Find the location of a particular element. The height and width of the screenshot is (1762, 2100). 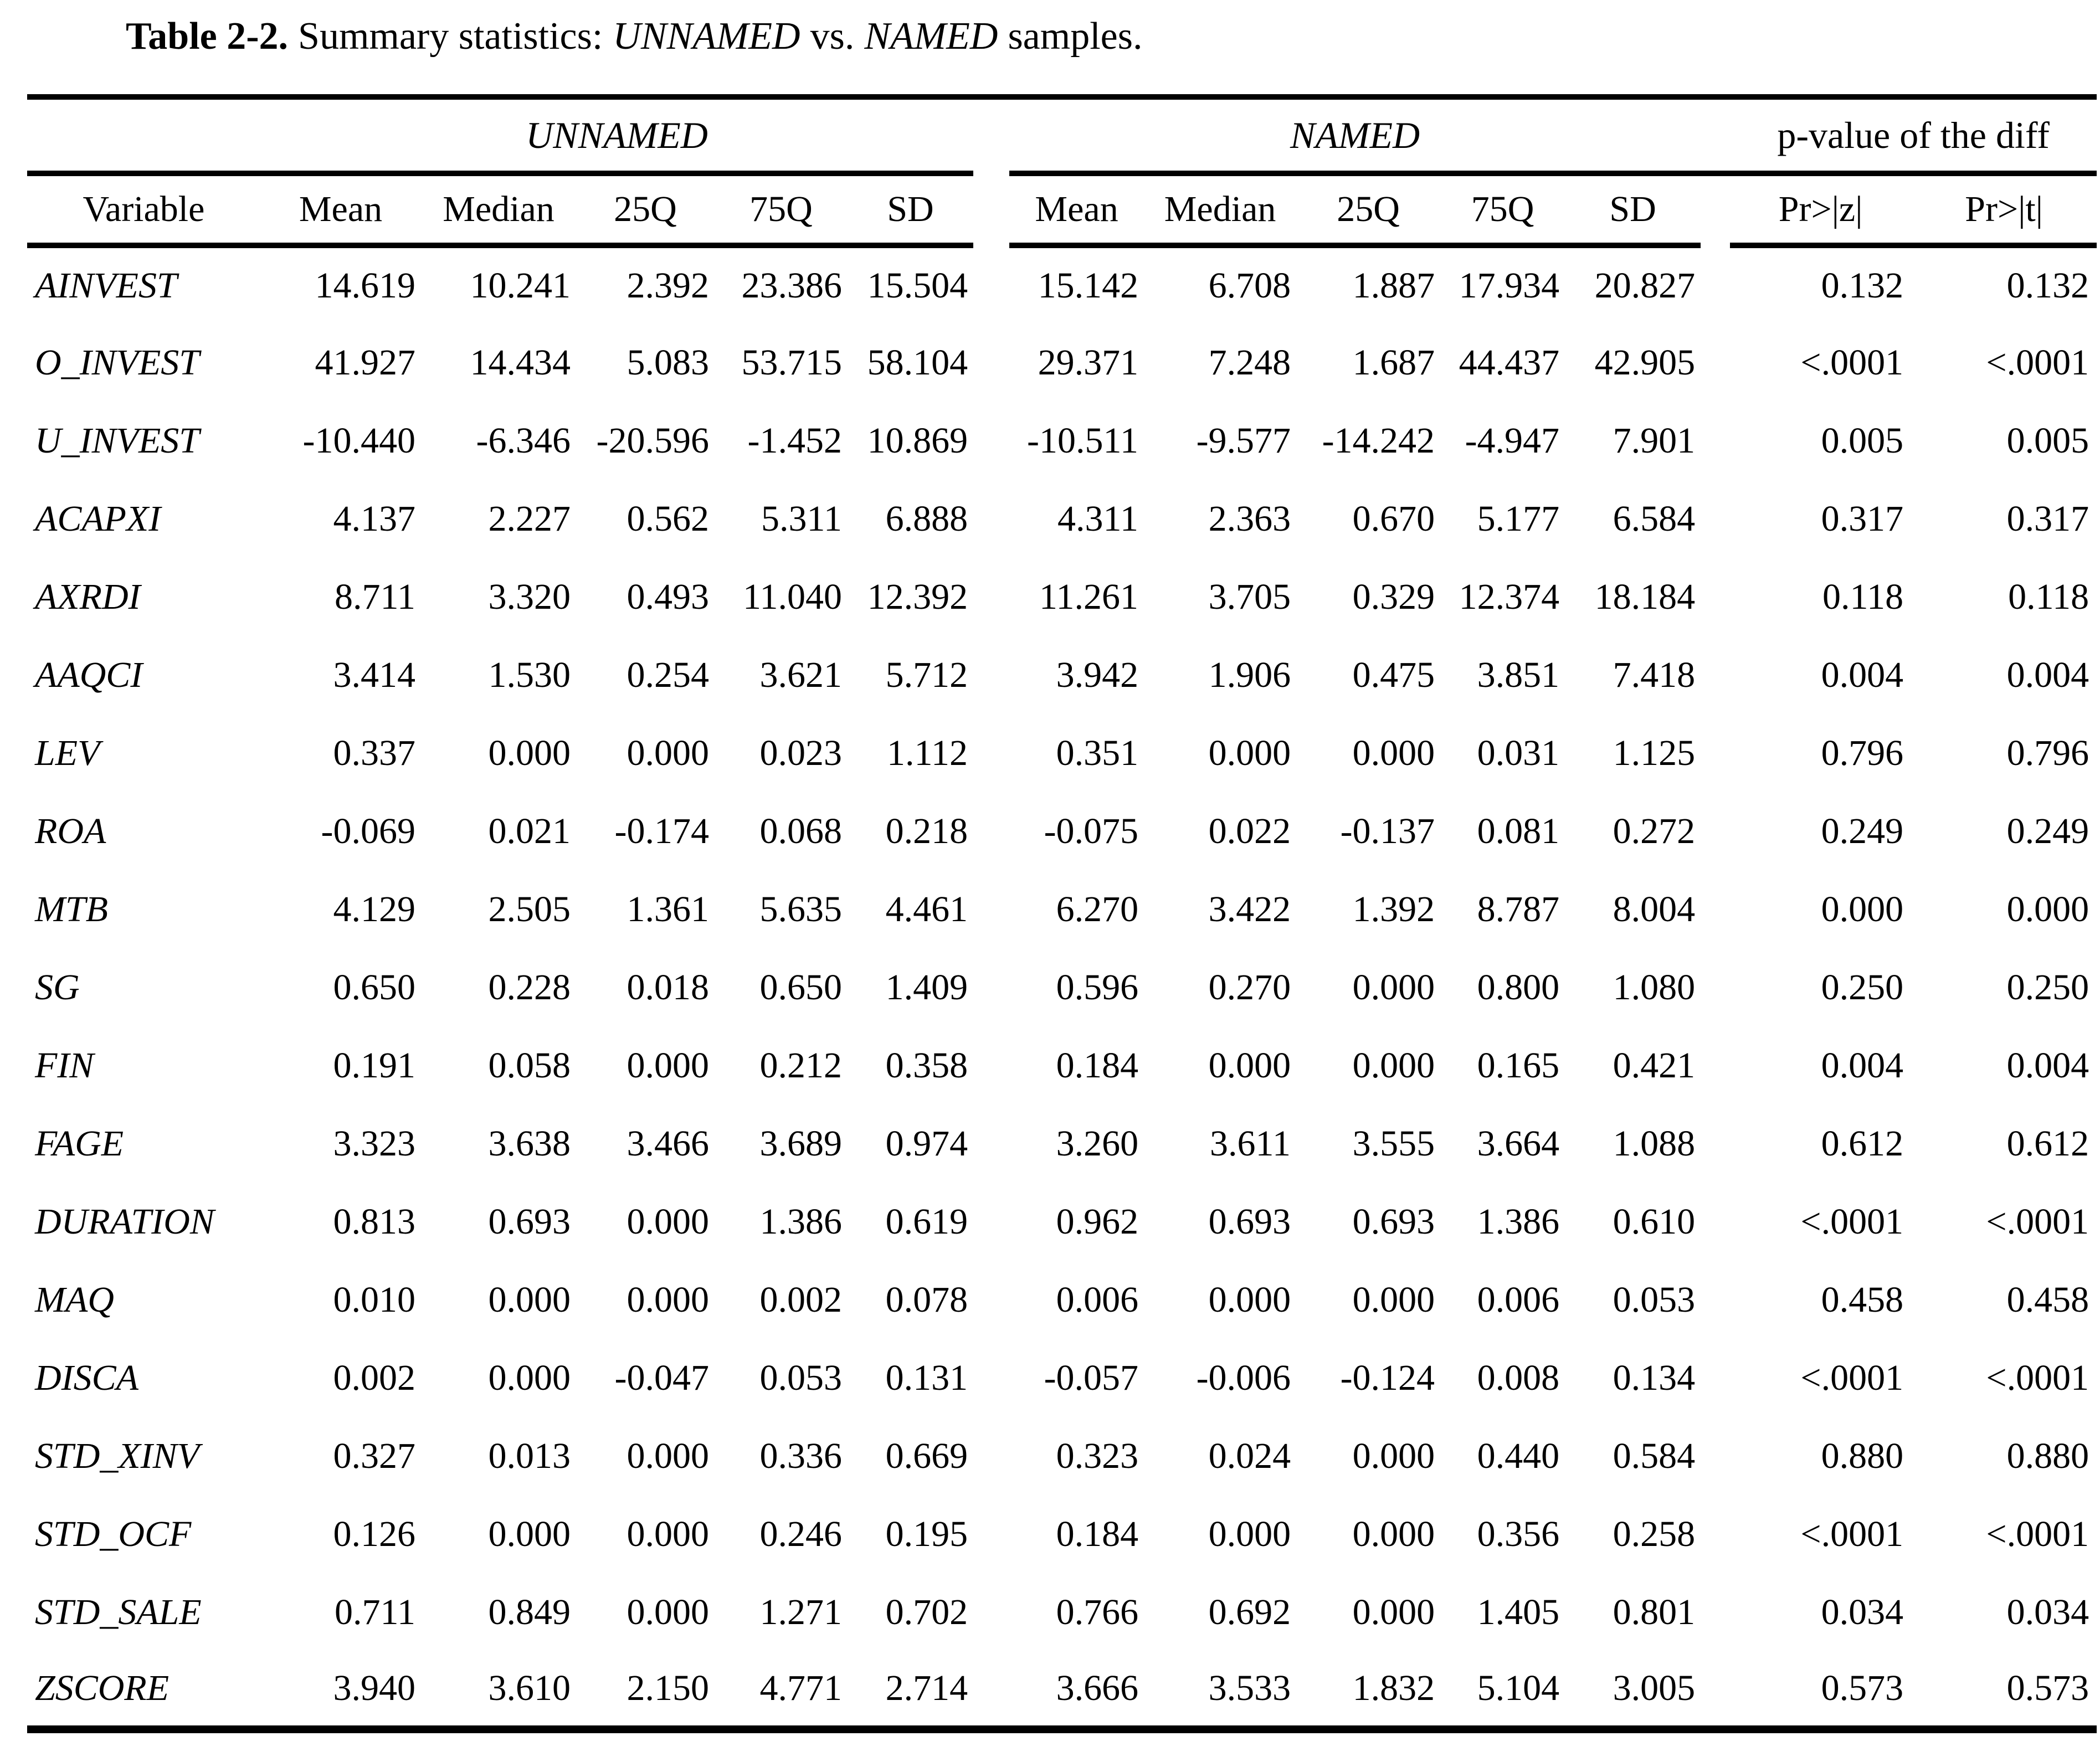

named-stat-value: 0.329 is located at coordinates (1394, 596).